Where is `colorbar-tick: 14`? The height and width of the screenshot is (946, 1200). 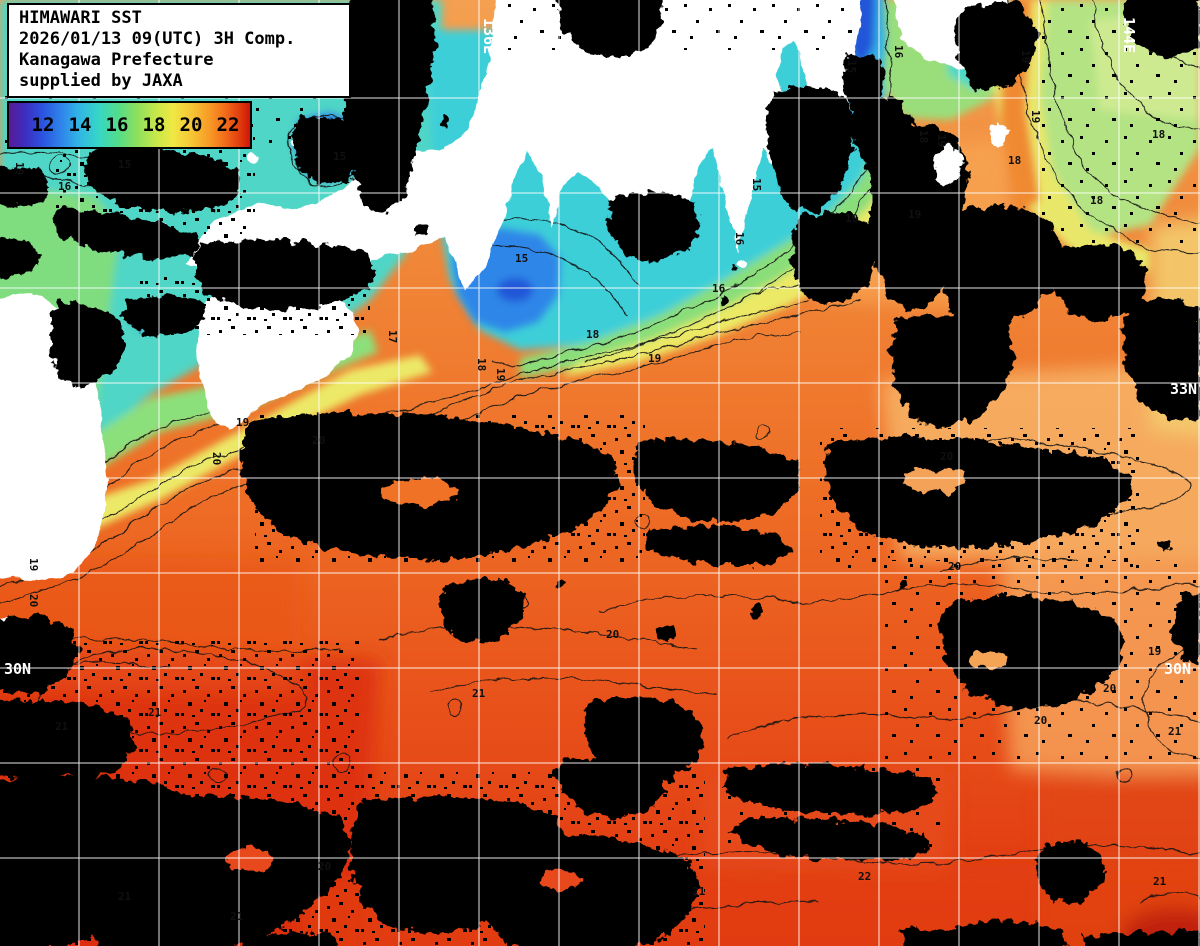
colorbar-tick: 14 is located at coordinates (80, 125).